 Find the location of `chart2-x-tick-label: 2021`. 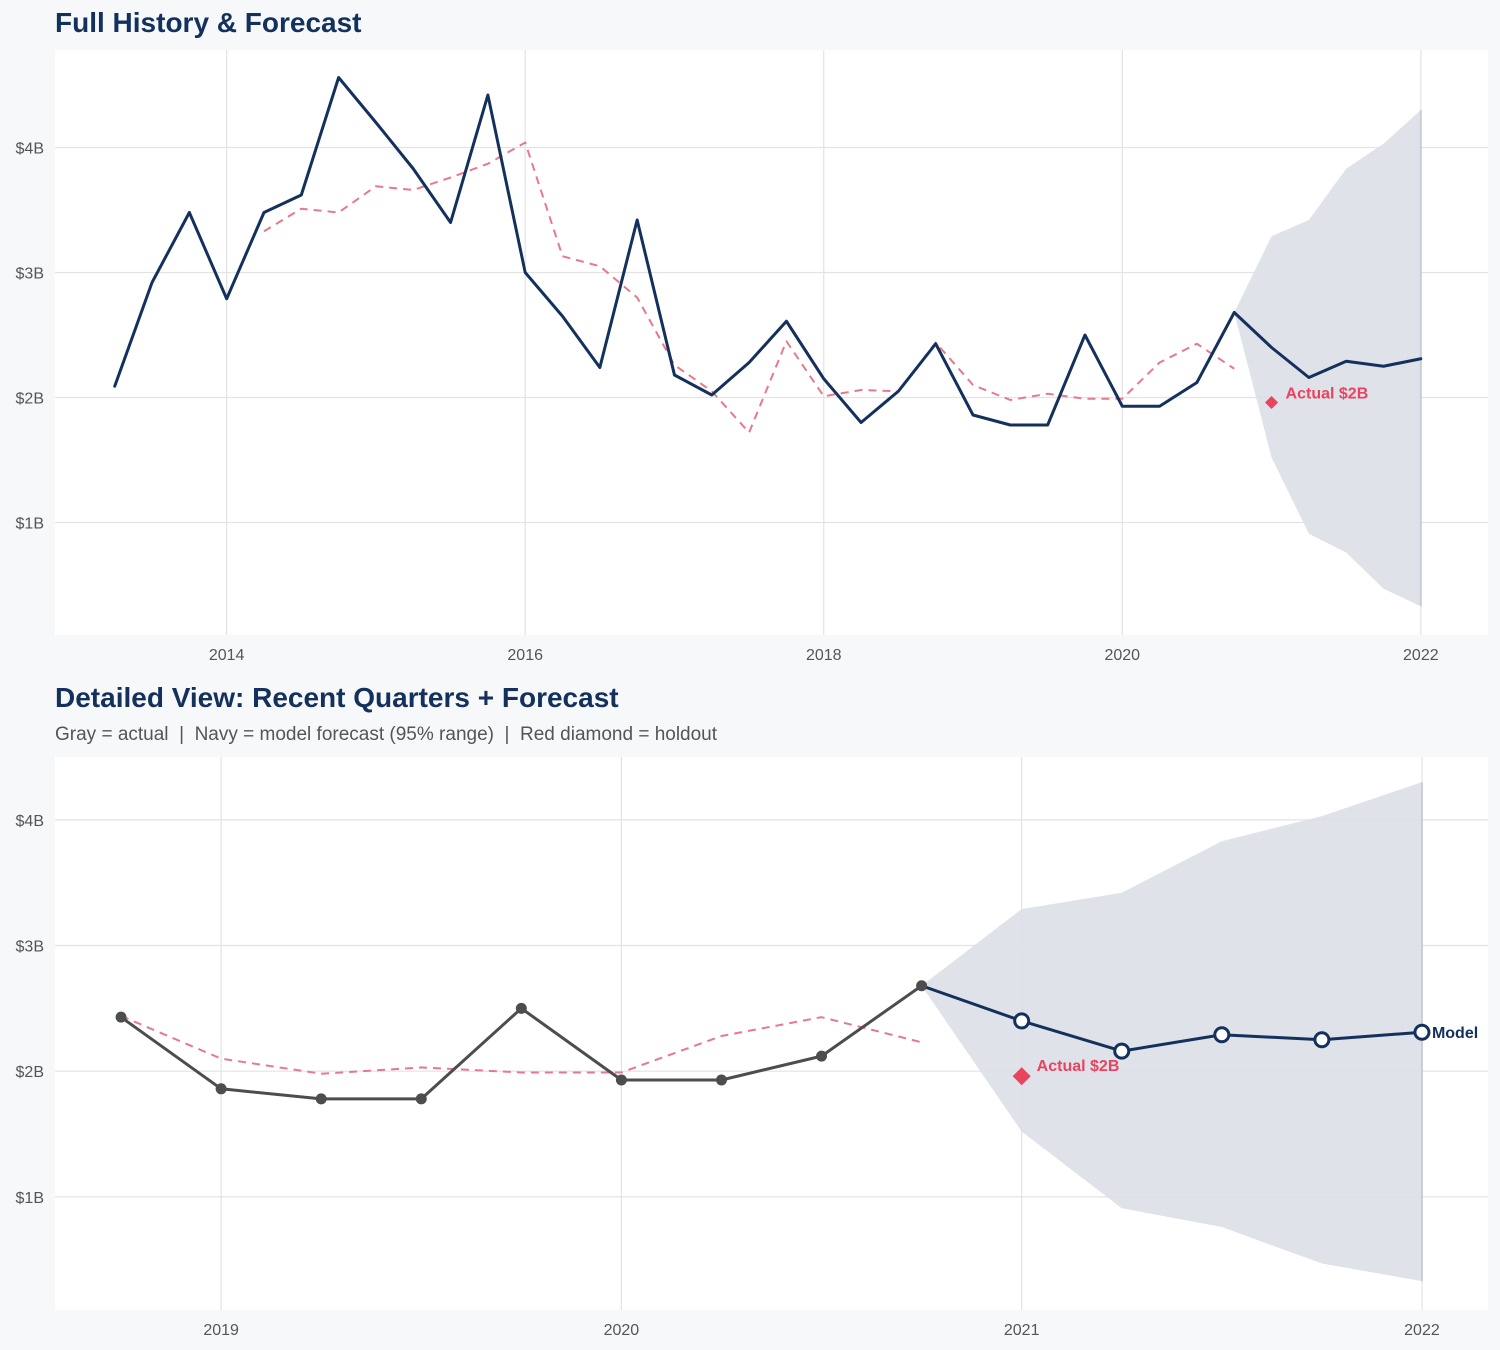

chart2-x-tick-label: 2021 is located at coordinates (1022, 1330).